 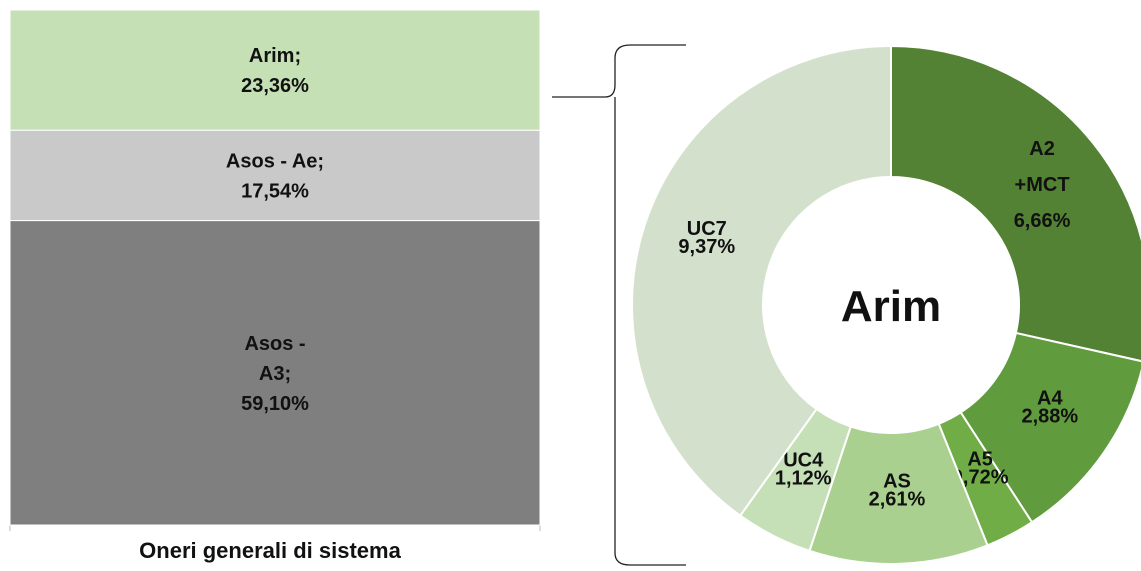 What do you see at coordinates (1042, 221) in the screenshot?
I see `data-label: 6,66%` at bounding box center [1042, 221].